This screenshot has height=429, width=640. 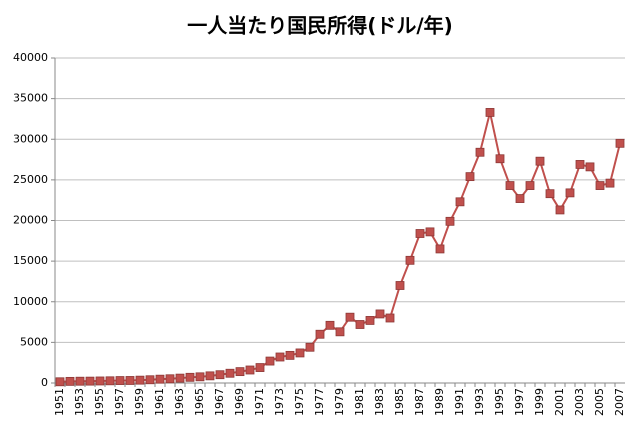 What do you see at coordinates (199, 402) in the screenshot?
I see `x-tick-label: 1965` at bounding box center [199, 402].